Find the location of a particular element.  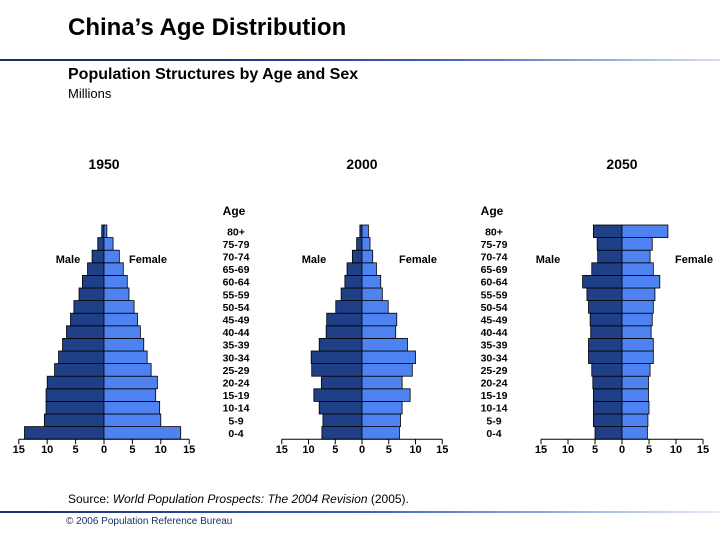

age-group-label: 60-64 is located at coordinates (236, 283).